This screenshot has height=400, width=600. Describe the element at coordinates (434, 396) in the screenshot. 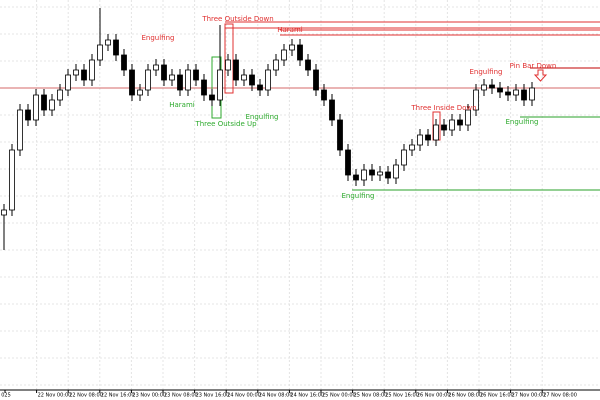

I see `x-tick-label: 26 Nov 00:00` at that location.